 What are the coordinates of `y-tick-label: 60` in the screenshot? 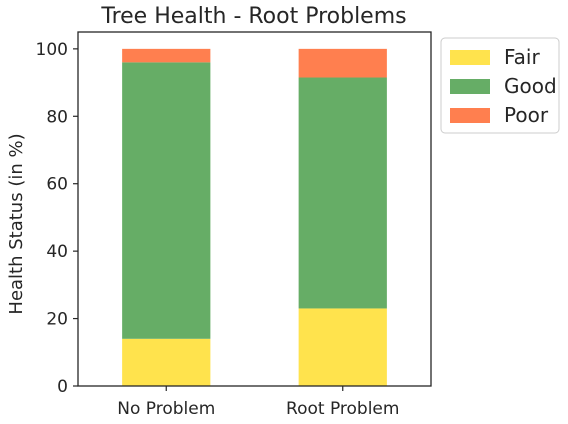 It's located at (57, 185).